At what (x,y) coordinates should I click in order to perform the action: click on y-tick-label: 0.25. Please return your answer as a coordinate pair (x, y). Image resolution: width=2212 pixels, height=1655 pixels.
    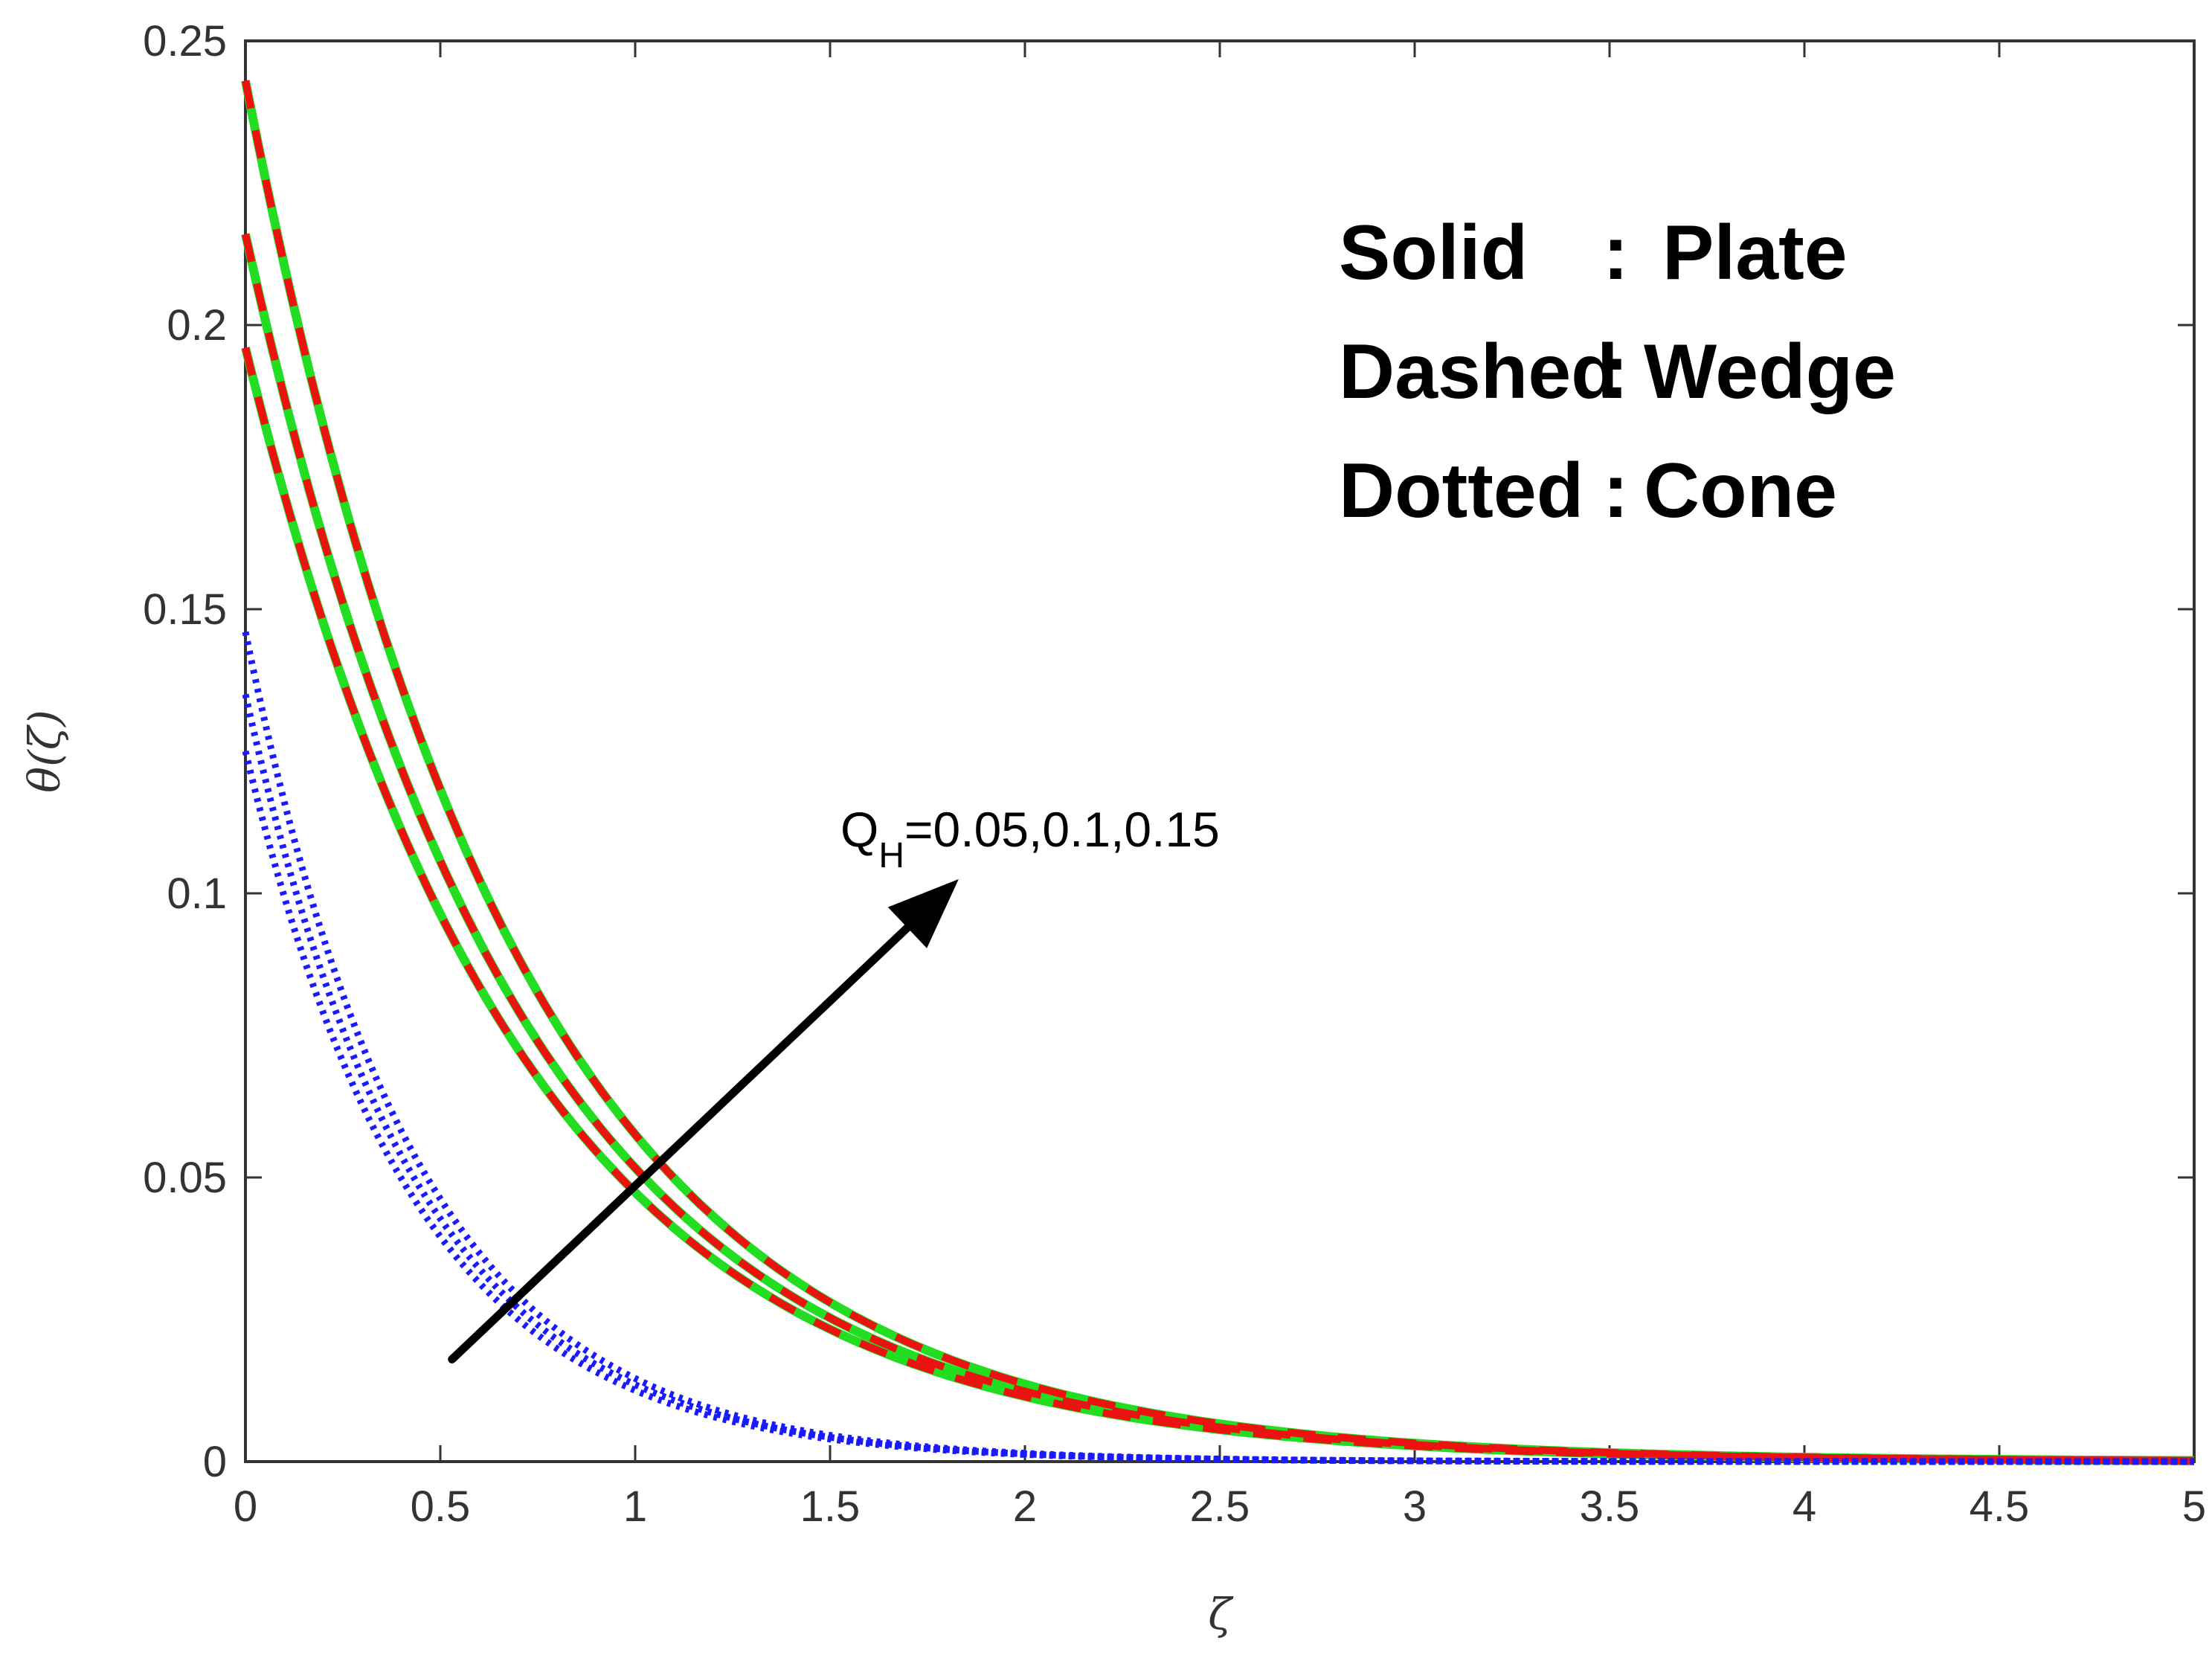
    Looking at the image, I should click on (185, 41).